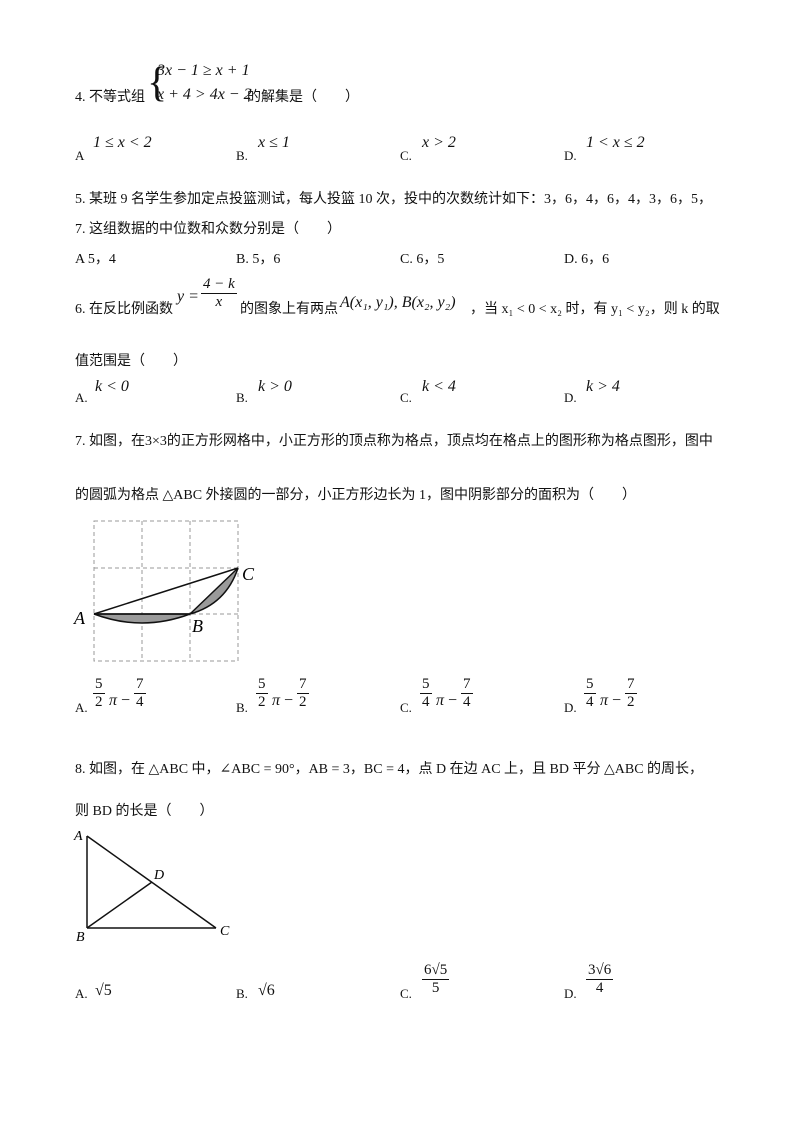 Image resolution: width=800 pixels, height=1132 pixels. Describe the element at coordinates (124, 309) in the screenshot. I see `q6-number: 6. 在反比例函数` at that location.